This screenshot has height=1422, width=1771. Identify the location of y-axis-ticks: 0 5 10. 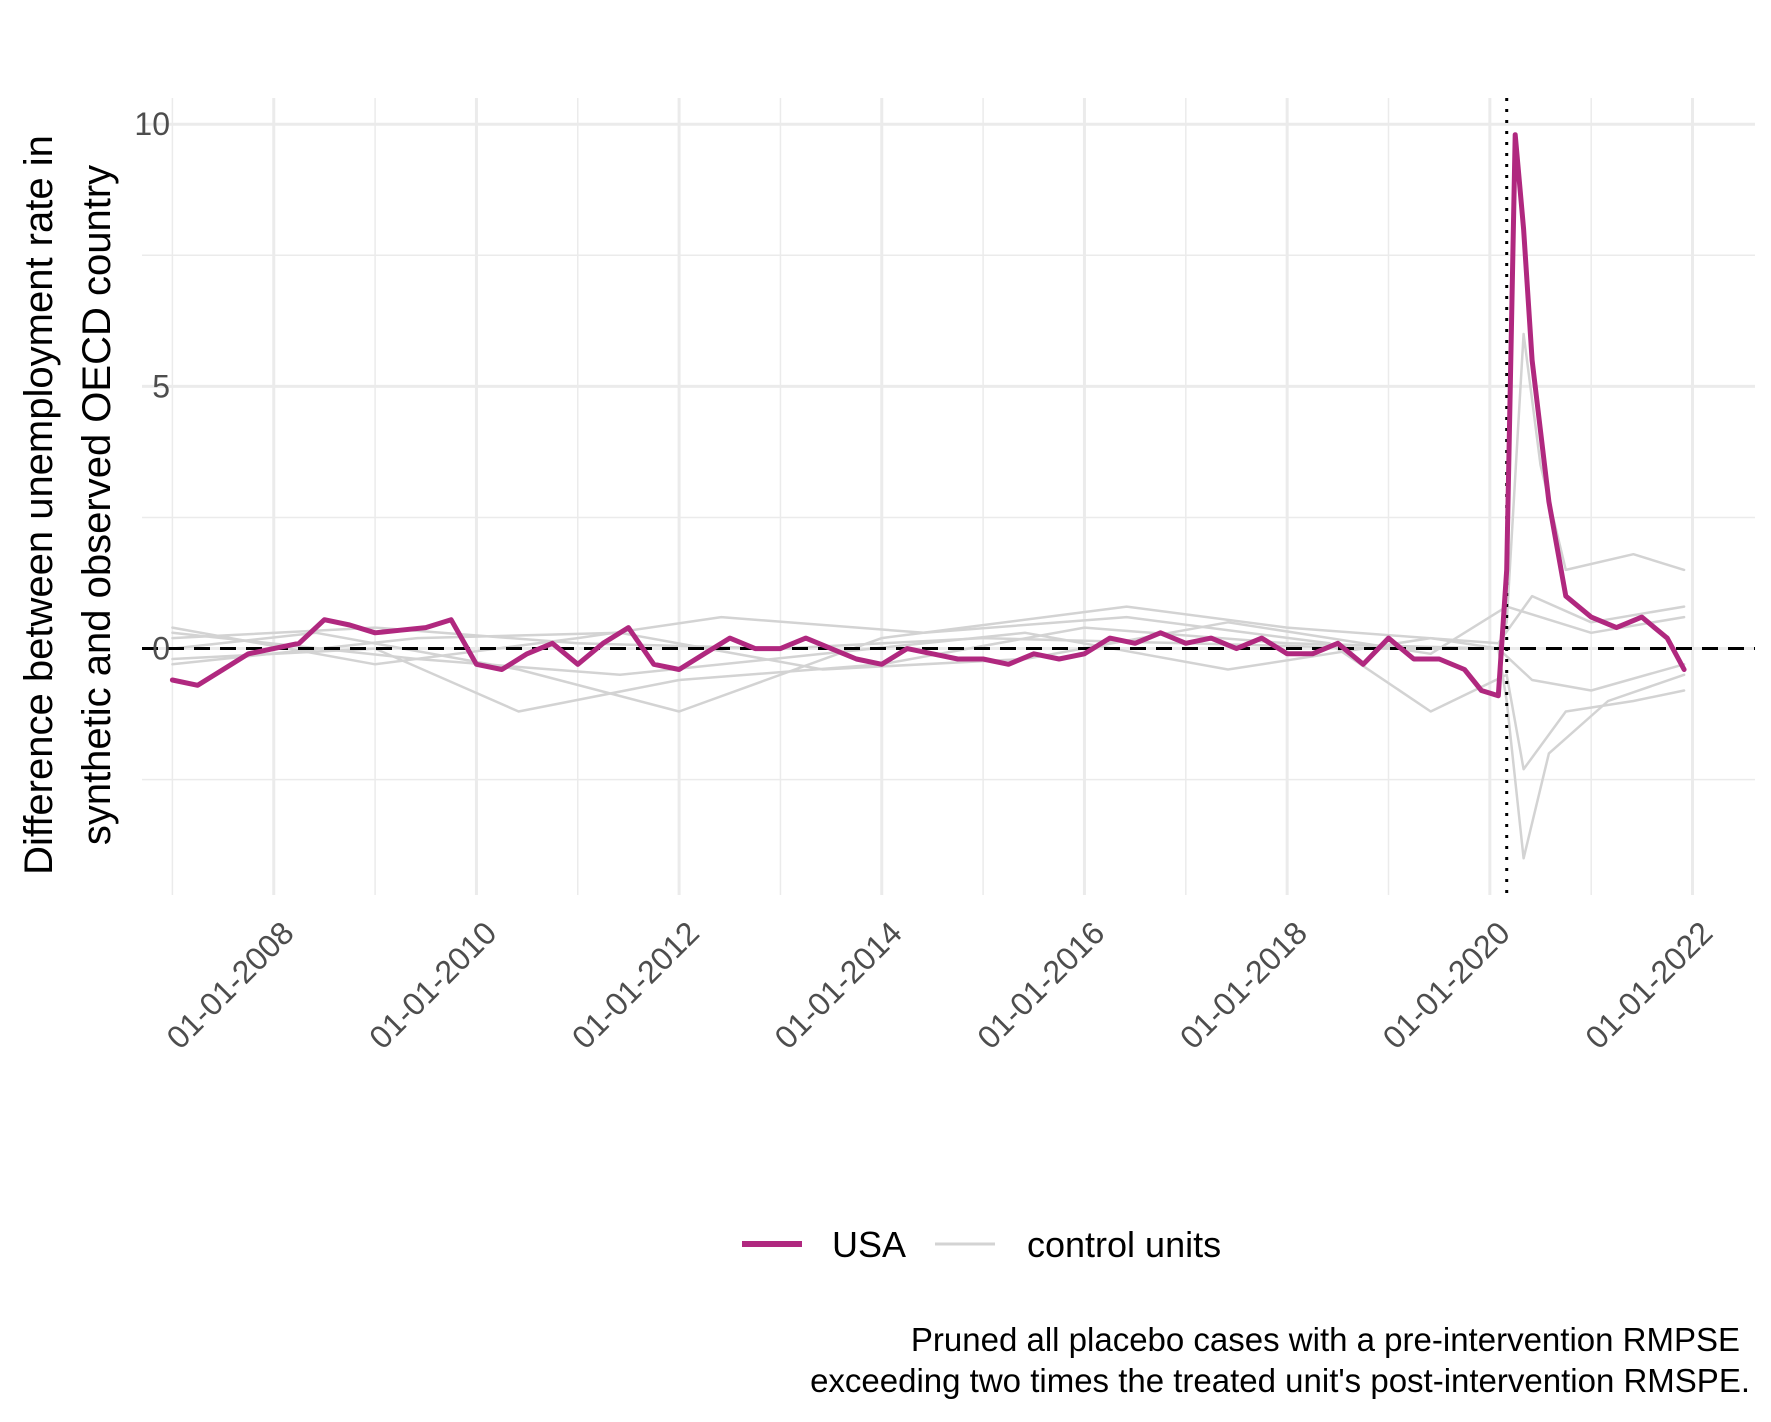
(152, 386).